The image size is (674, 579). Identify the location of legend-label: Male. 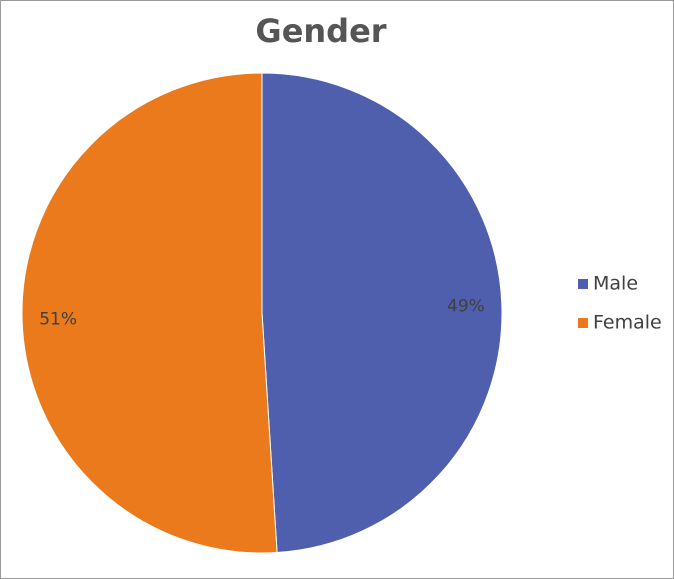
(615, 284).